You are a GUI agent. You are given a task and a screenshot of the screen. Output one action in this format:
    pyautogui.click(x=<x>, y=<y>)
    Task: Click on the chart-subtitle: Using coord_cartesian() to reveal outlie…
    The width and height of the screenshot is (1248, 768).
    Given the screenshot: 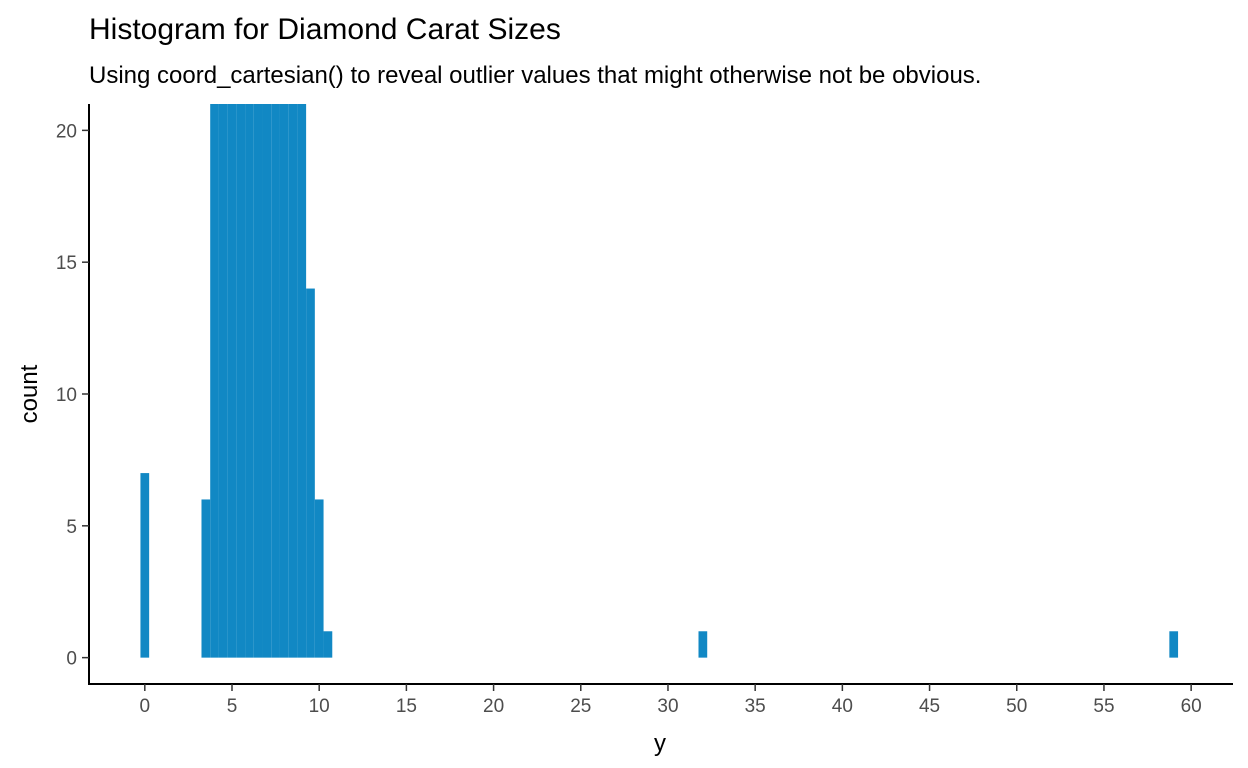 What is the action you would take?
    pyautogui.click(x=535, y=75)
    